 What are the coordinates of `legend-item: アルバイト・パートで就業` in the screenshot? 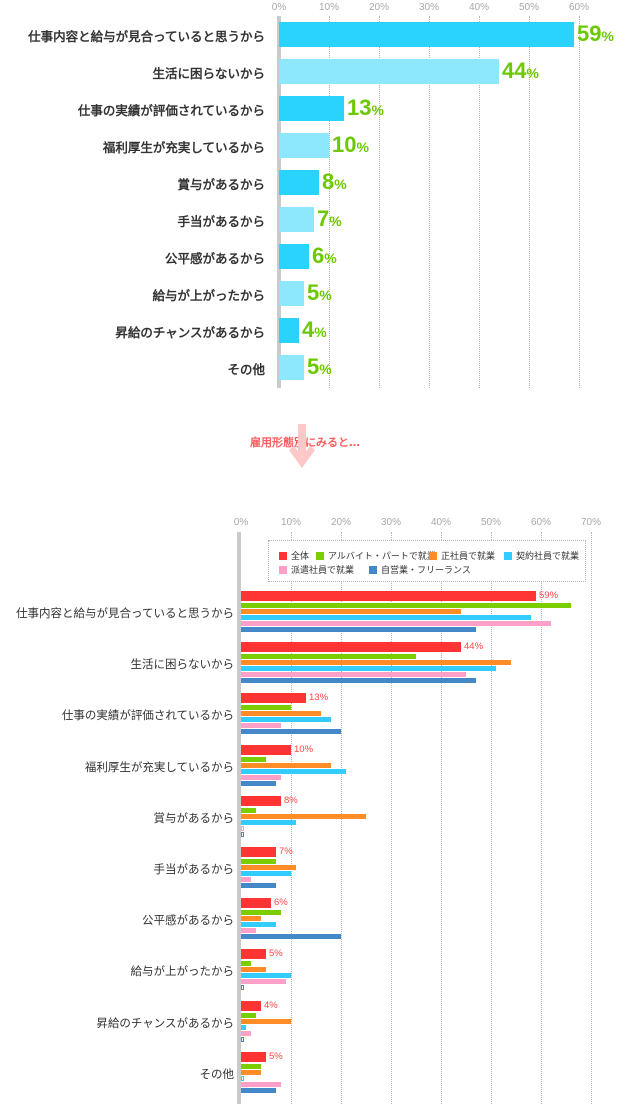 It's located at (376, 555).